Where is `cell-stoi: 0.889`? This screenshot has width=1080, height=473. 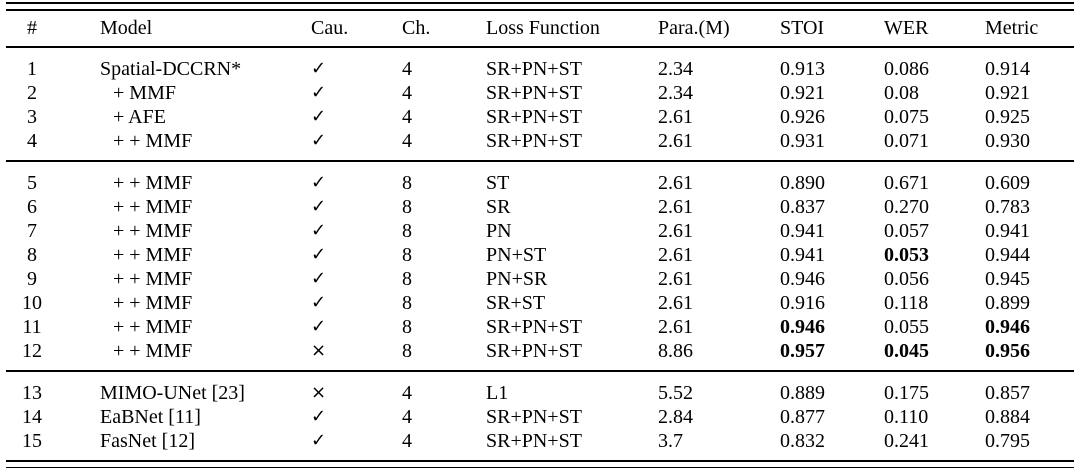 cell-stoi: 0.889 is located at coordinates (802, 393).